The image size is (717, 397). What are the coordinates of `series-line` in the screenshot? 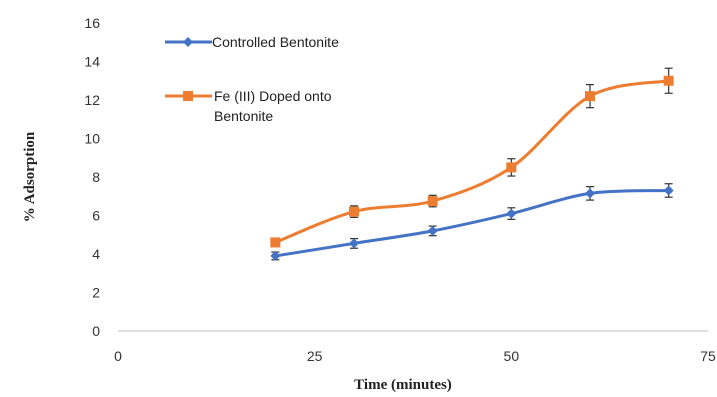 It's located at (472, 223).